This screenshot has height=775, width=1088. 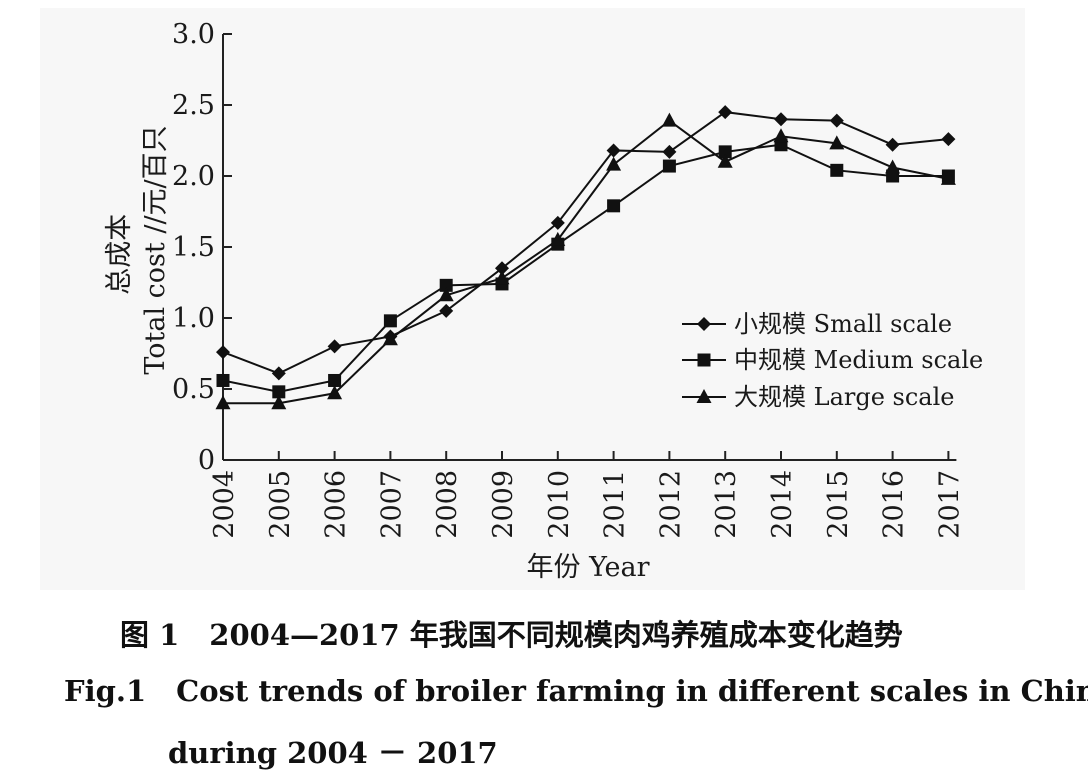 What do you see at coordinates (615, 504) in the screenshot?
I see `x-tick-label: 2011` at bounding box center [615, 504].